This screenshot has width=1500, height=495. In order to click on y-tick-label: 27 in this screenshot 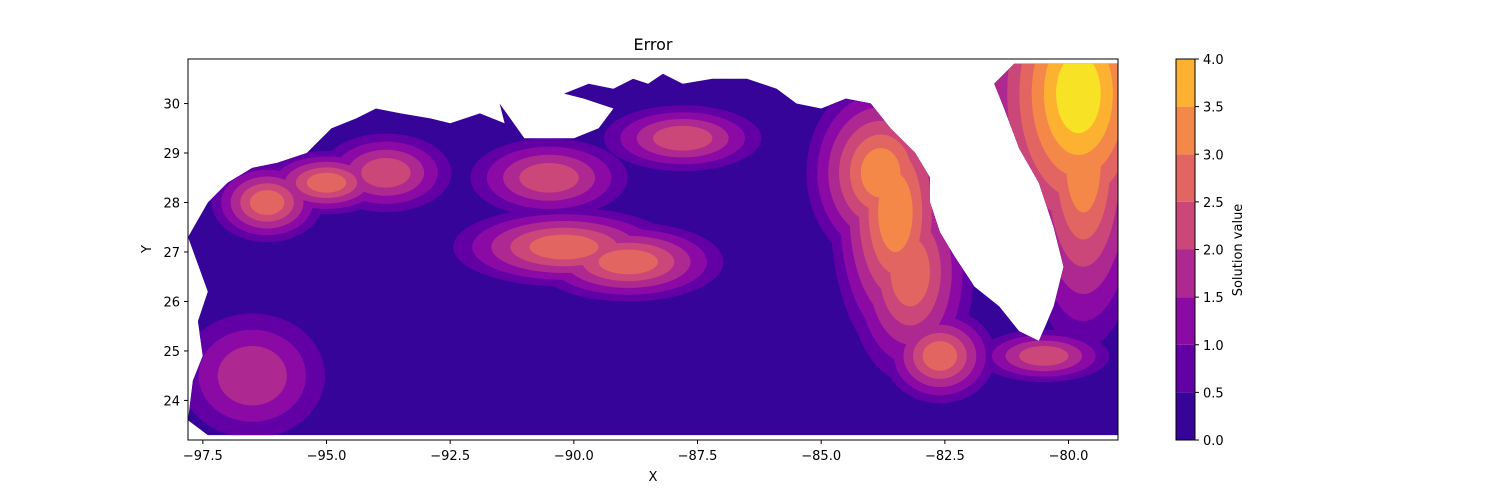, I will do `click(171, 253)`.